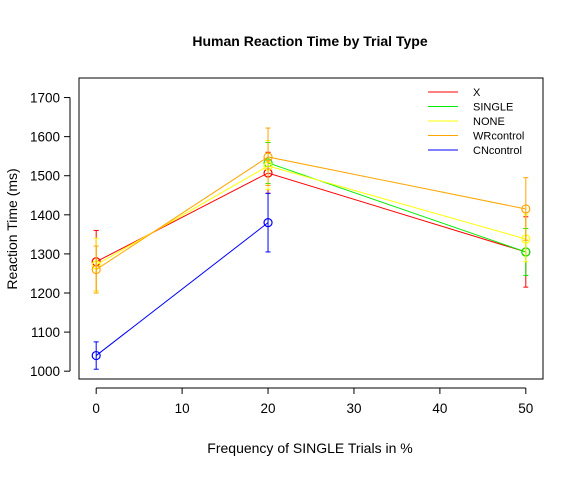 Image resolution: width=583 pixels, height=477 pixels. What do you see at coordinates (45, 332) in the screenshot?
I see `y-tick-label: 1100` at bounding box center [45, 332].